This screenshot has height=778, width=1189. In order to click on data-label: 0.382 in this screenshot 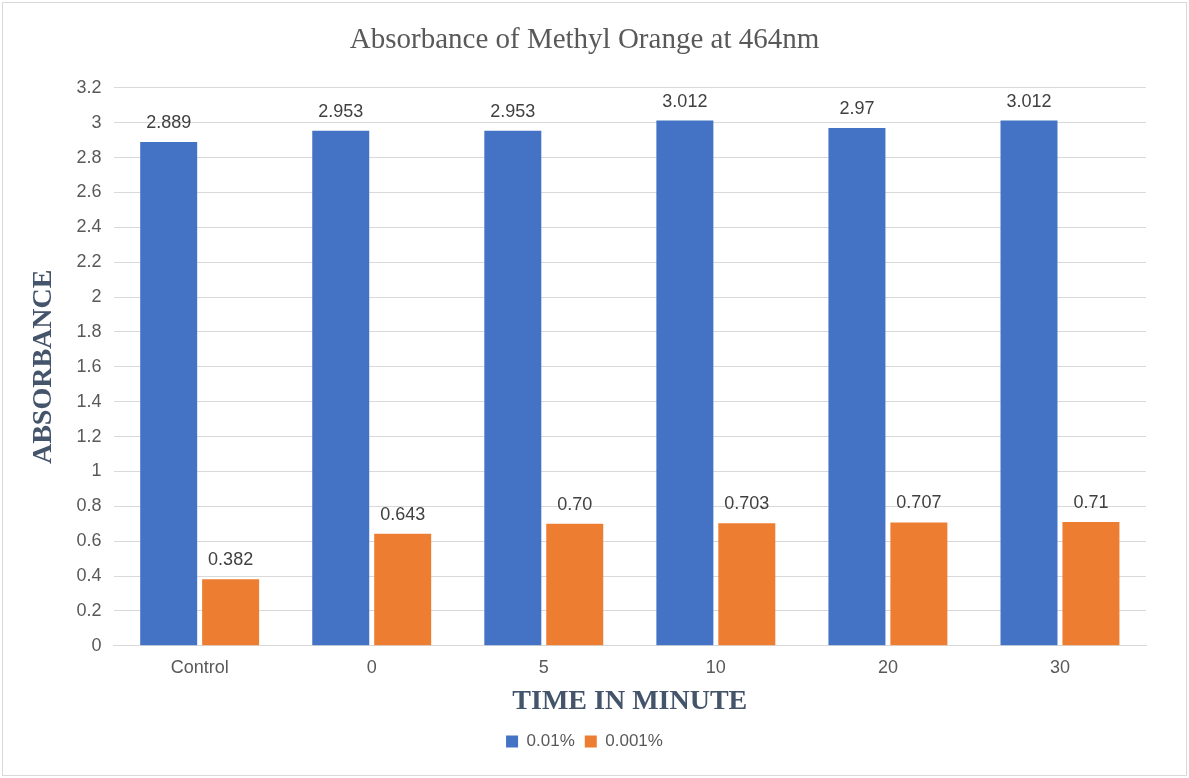, I will do `click(231, 559)`.